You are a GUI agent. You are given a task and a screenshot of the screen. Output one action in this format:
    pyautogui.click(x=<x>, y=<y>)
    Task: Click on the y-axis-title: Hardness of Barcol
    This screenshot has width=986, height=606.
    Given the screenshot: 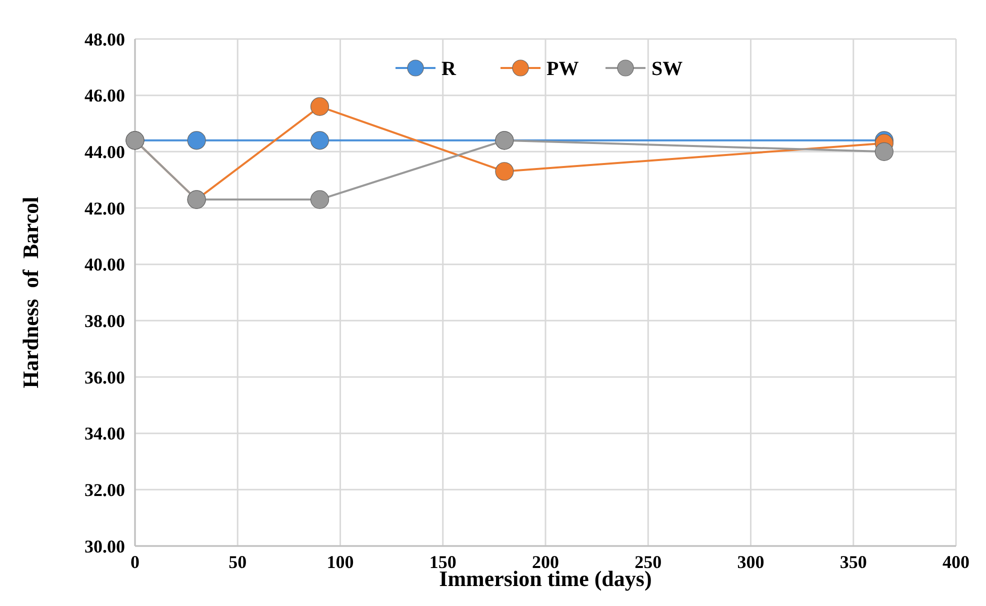 What is the action you would take?
    pyautogui.click(x=30, y=292)
    